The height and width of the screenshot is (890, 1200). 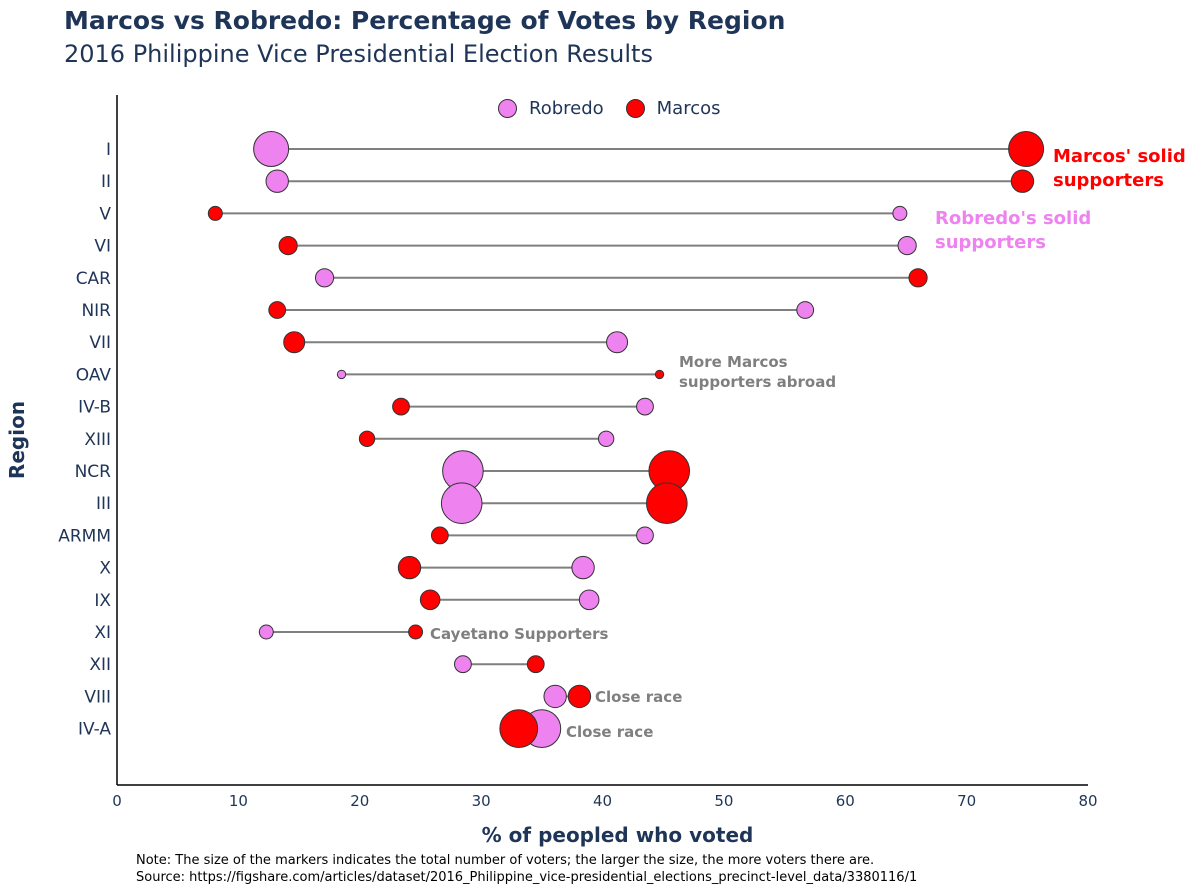 I want to click on x-axis-title: % of peopled who voted, so click(x=618, y=835).